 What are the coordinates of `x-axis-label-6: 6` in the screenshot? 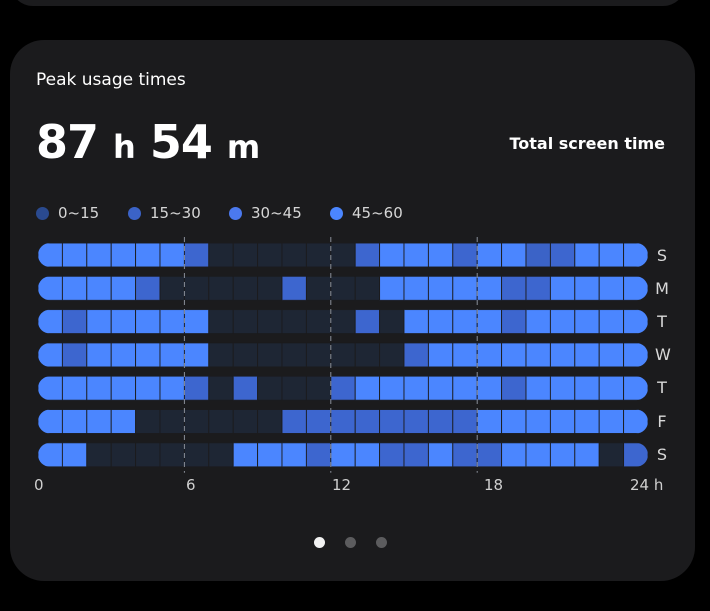 It's located at (191, 485).